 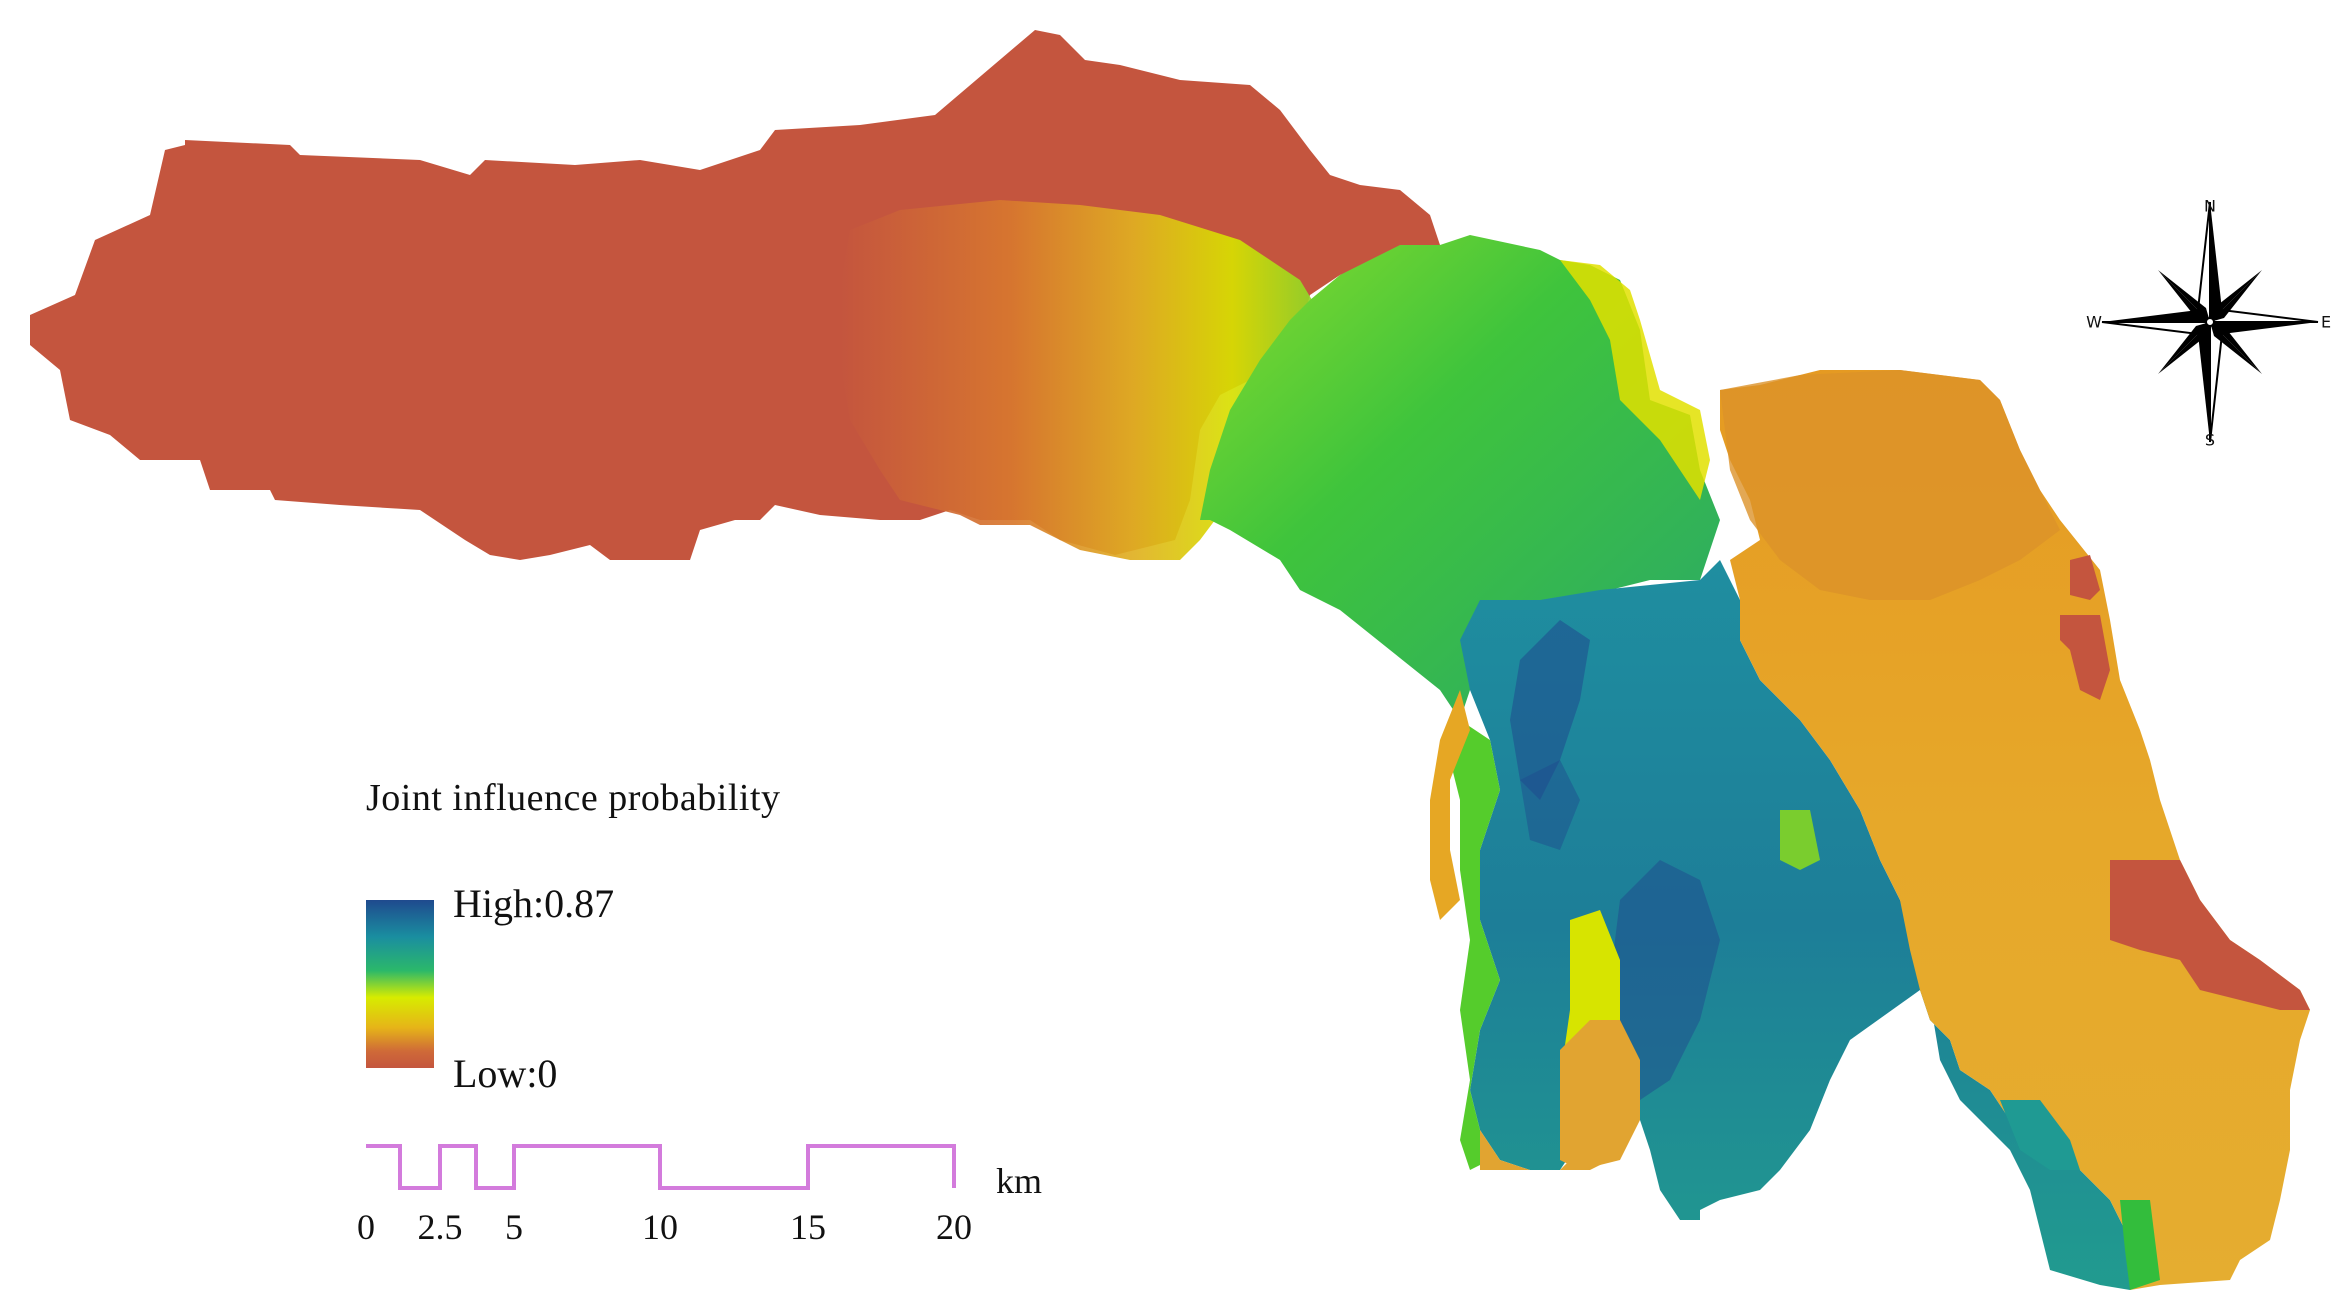 I want to click on scale-tick-2-5: 2.5, so click(x=440, y=1227).